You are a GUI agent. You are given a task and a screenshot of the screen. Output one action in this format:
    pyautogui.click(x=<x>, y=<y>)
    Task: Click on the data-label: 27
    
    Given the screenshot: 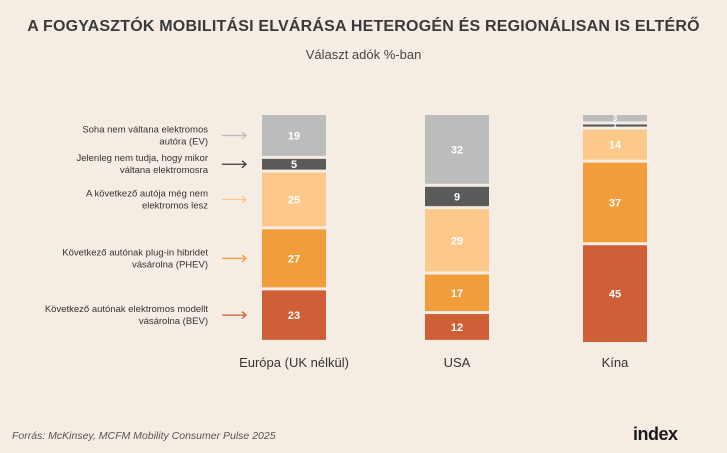 What is the action you would take?
    pyautogui.click(x=294, y=259)
    